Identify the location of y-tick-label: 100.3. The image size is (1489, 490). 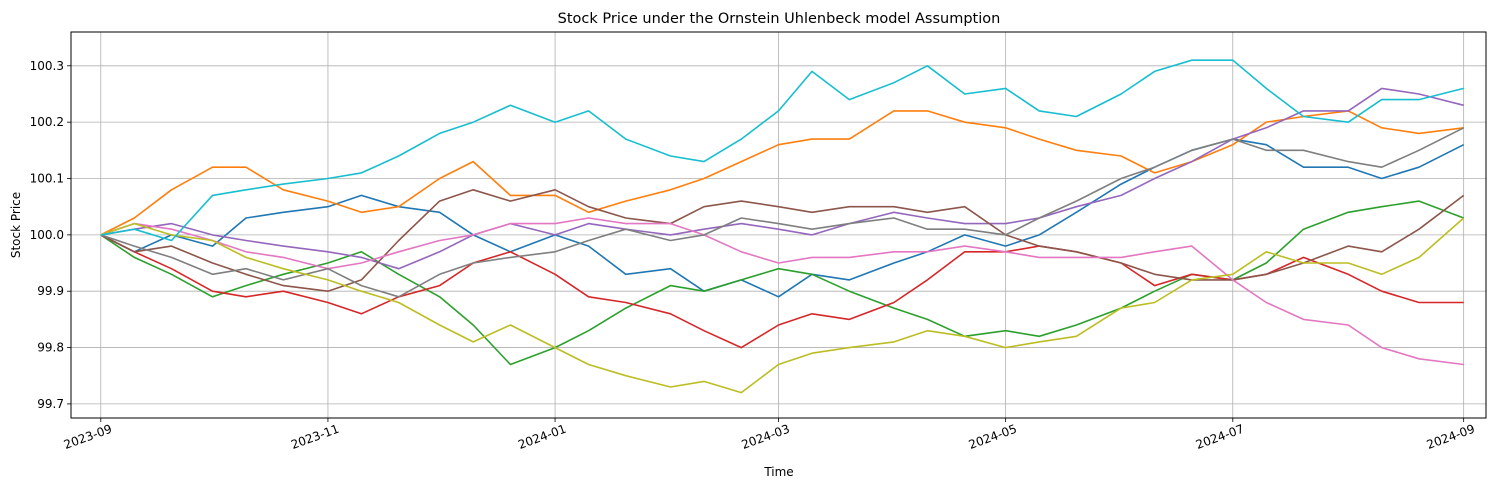
(47, 66).